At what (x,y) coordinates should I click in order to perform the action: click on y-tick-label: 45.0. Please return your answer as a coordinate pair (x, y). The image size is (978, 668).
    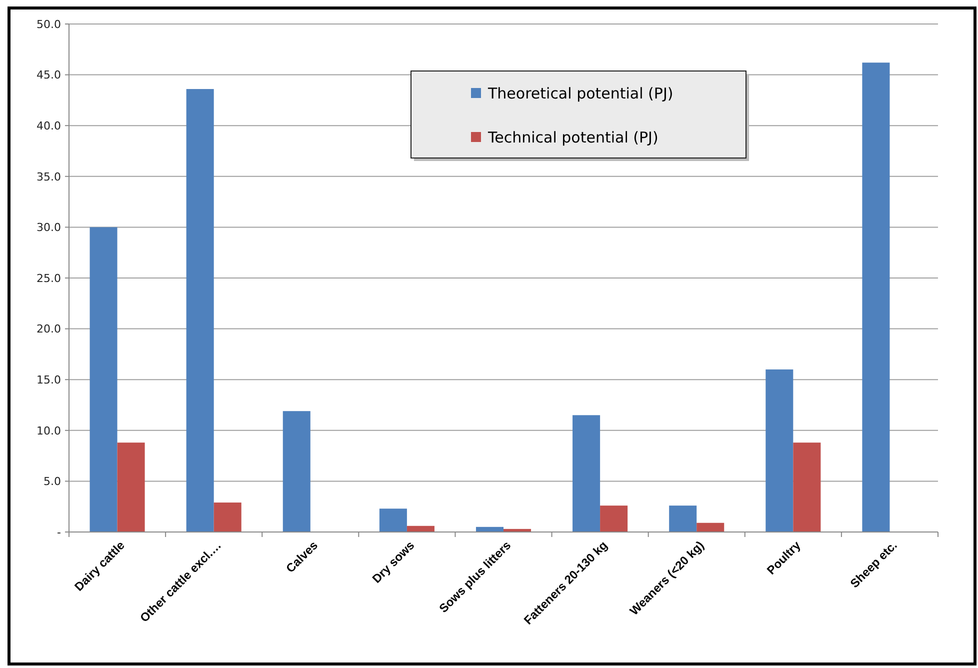
    Looking at the image, I should click on (48, 75).